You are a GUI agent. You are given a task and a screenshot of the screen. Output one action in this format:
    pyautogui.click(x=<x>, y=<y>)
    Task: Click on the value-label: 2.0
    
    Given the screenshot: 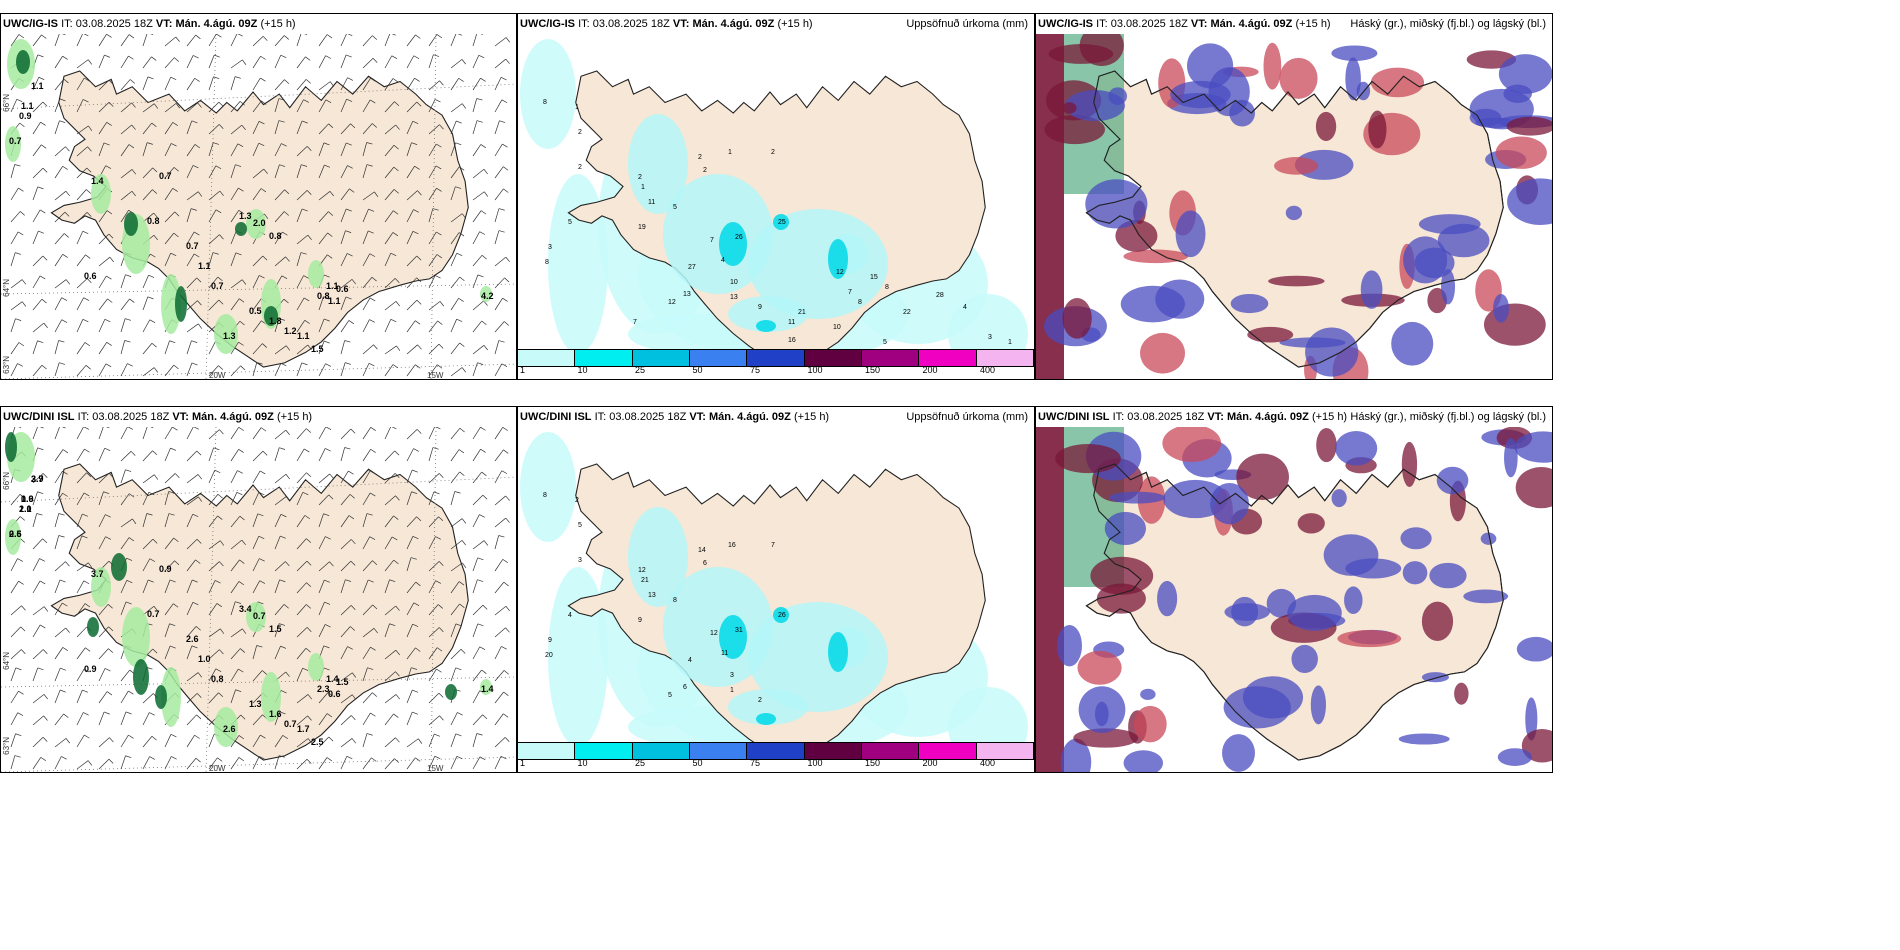 What is the action you would take?
    pyautogui.click(x=259, y=223)
    